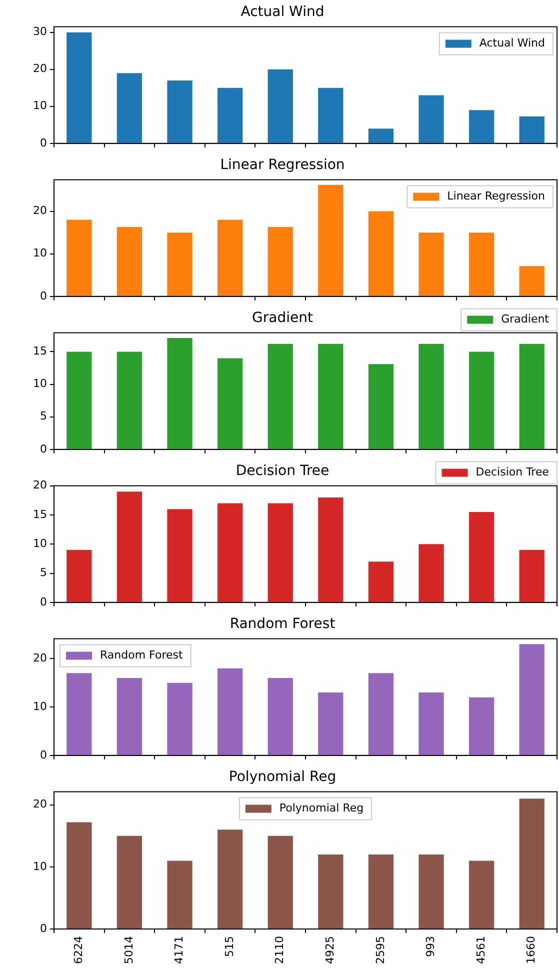 The height and width of the screenshot is (971, 559). I want to click on legend-label: Gradient, so click(525, 319).